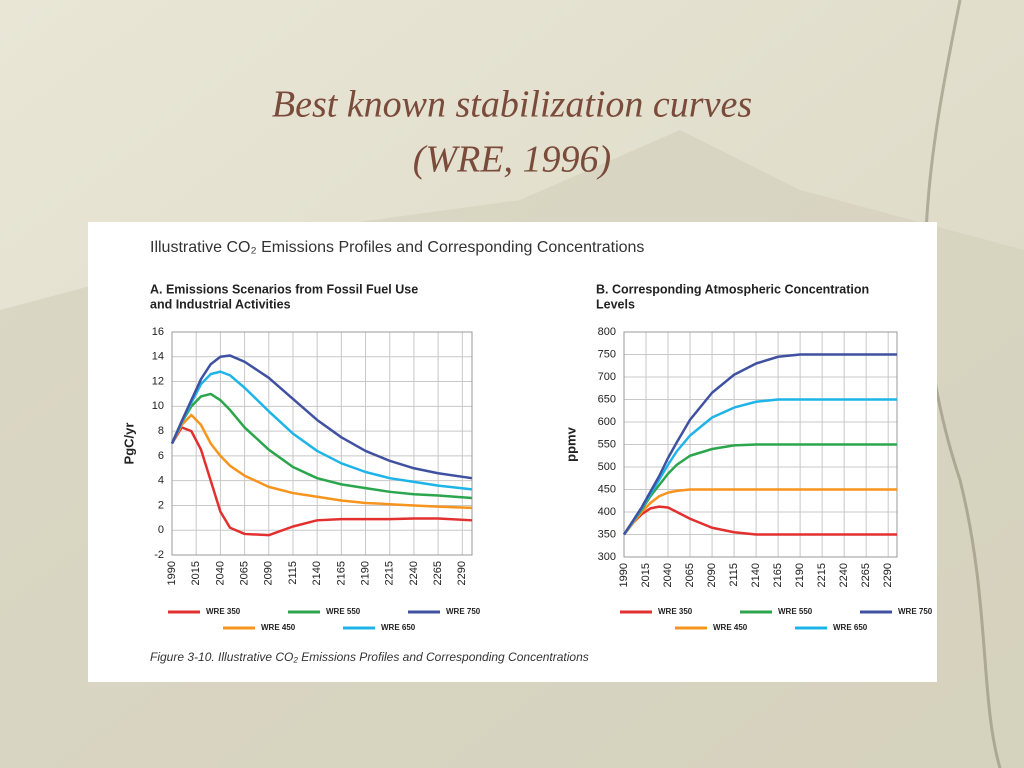 This screenshot has height=768, width=1024. Describe the element at coordinates (607, 422) in the screenshot. I see `y-tick-label: 600` at that location.